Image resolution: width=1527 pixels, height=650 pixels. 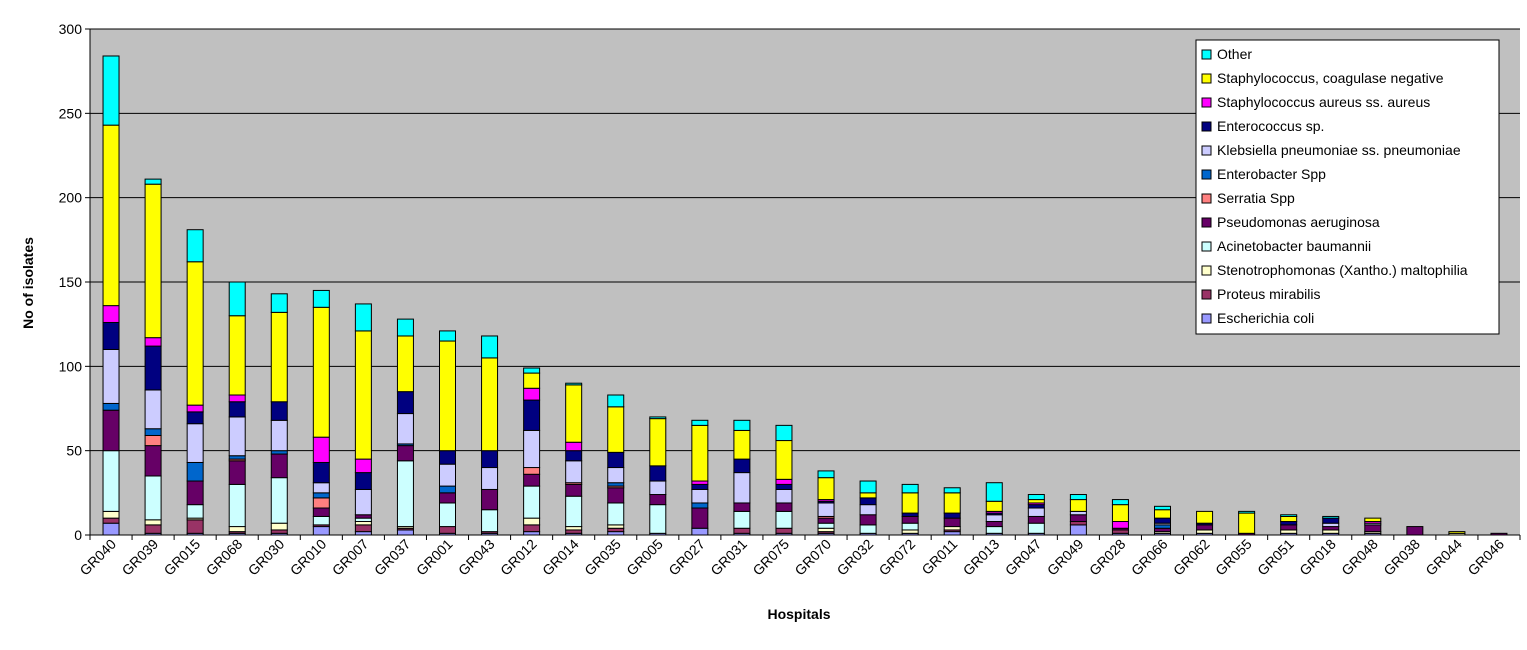 I want to click on x-tick-label: GR048, so click(x=1359, y=557).